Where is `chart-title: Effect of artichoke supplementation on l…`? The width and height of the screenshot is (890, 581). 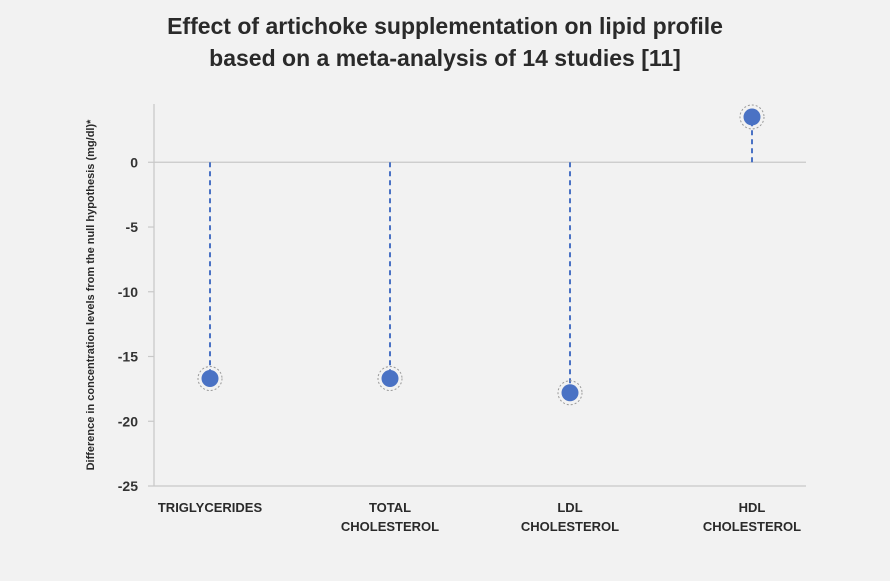
chart-title: Effect of artichoke supplementation on l… is located at coordinates (445, 42).